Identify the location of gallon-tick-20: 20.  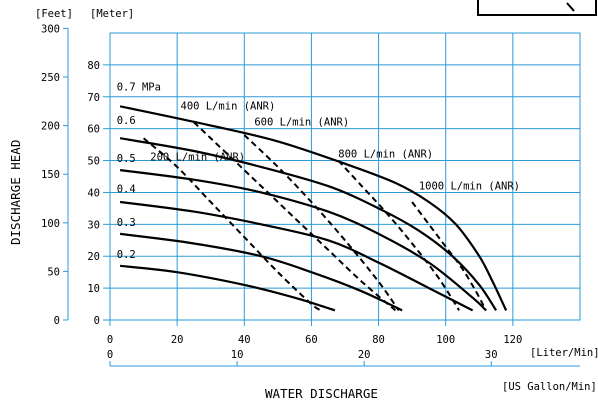
(364, 355).